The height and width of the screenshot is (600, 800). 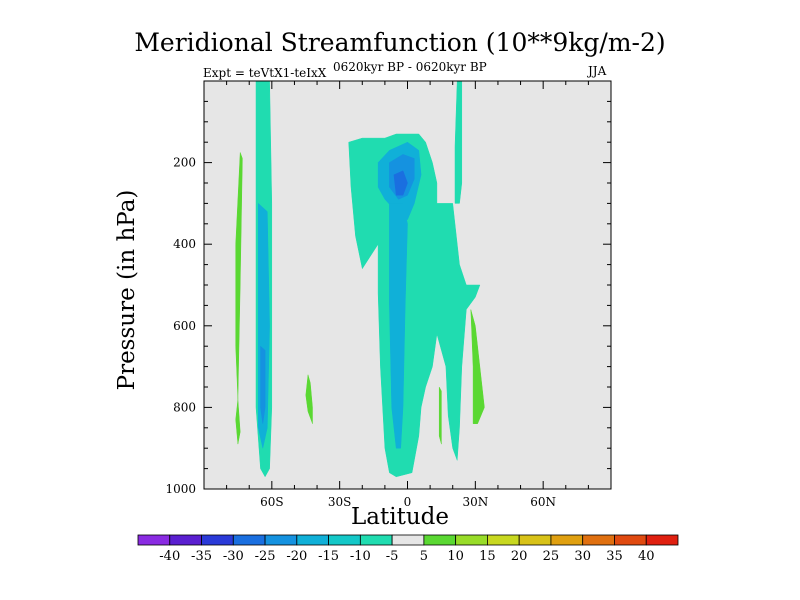 I want to click on contour-green-tail-75S, so click(x=238, y=422).